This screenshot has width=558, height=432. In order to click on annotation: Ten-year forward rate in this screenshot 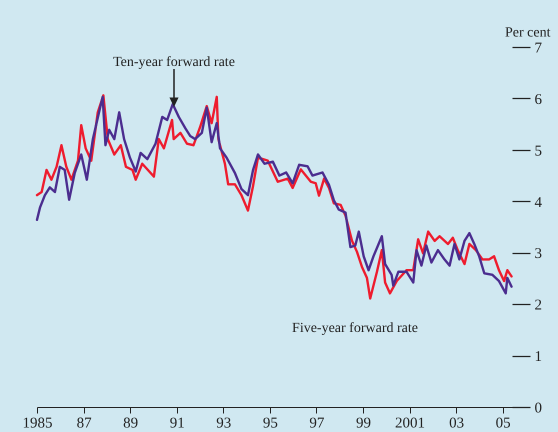, I will do `click(174, 62)`.